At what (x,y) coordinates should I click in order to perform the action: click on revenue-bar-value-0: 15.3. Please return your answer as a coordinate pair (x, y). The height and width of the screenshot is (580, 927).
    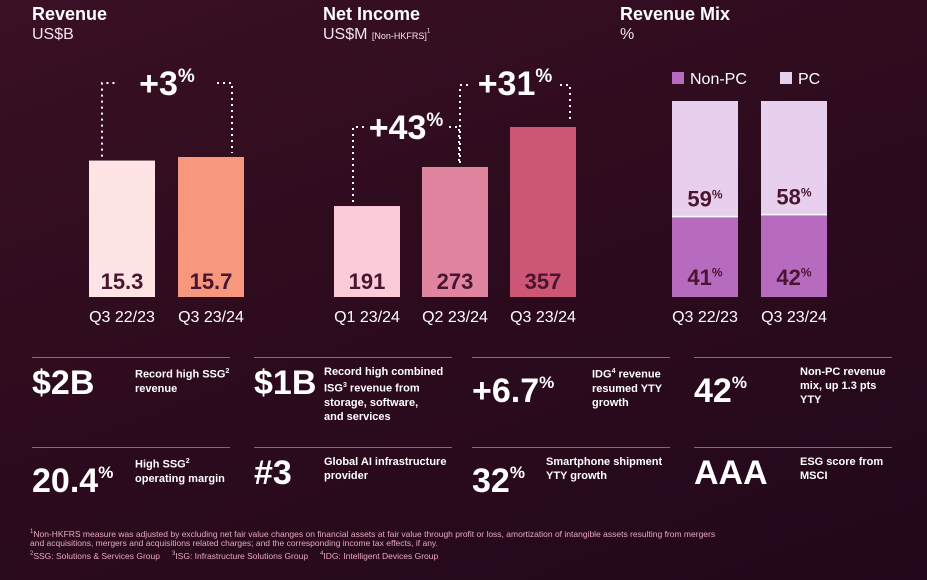
    Looking at the image, I should click on (122, 281).